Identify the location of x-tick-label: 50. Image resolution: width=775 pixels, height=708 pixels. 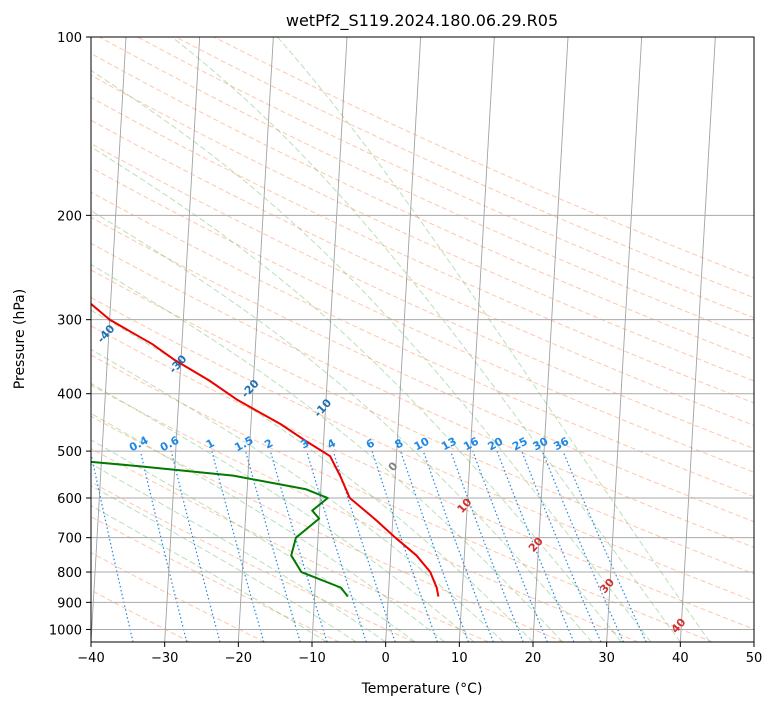
(754, 658).